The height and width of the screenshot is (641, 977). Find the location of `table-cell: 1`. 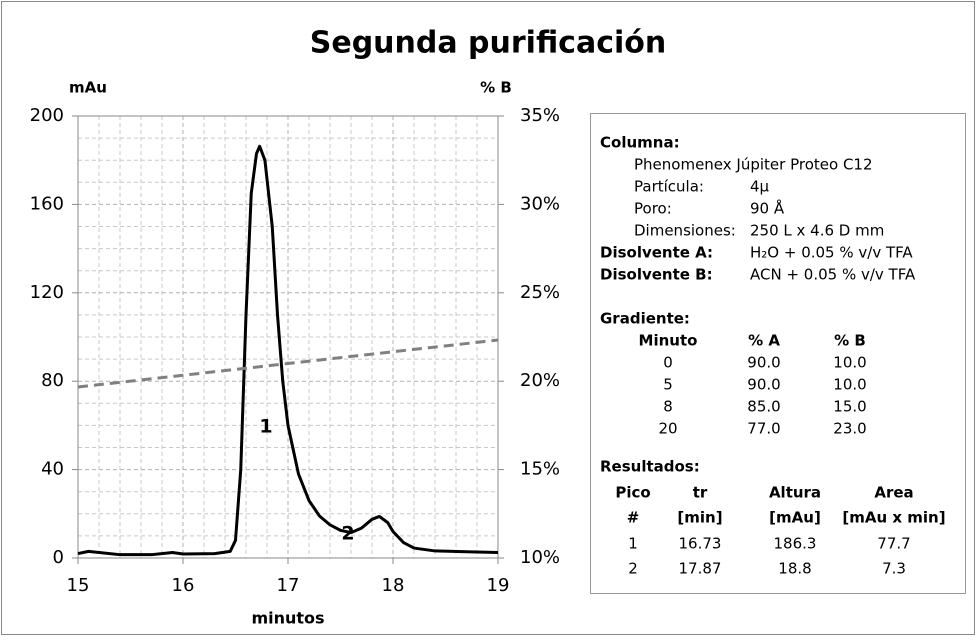

table-cell: 1 is located at coordinates (633, 544).